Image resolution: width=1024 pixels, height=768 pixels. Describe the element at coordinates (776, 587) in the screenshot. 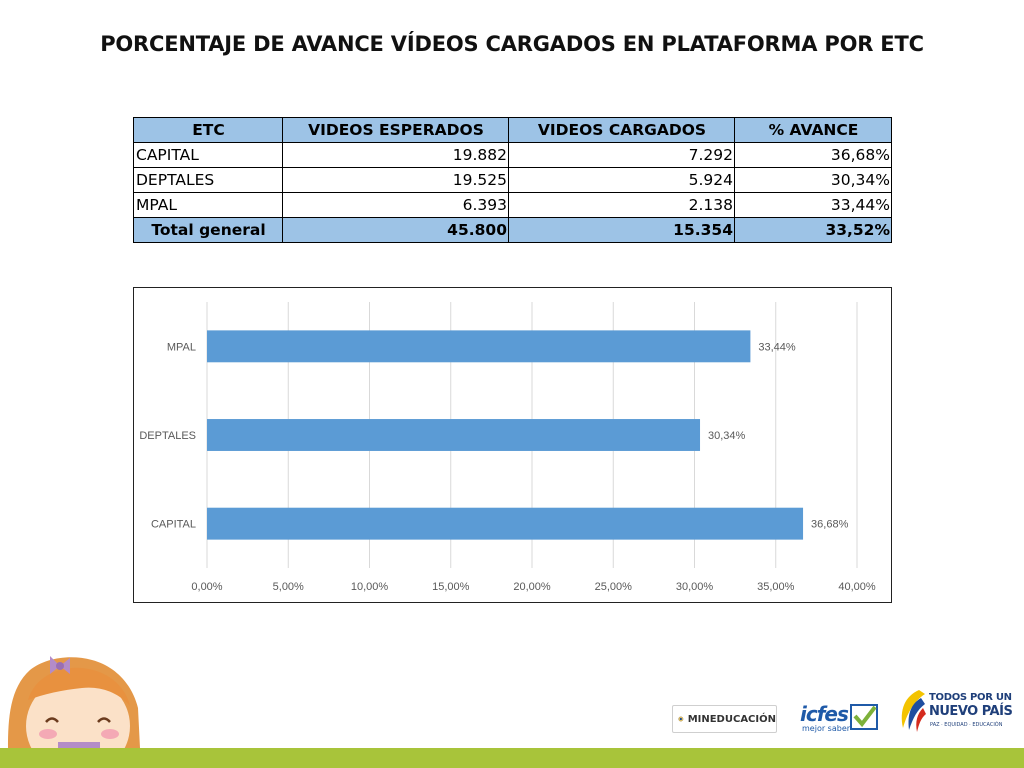

I see `x-tick-label: 35,00%` at that location.